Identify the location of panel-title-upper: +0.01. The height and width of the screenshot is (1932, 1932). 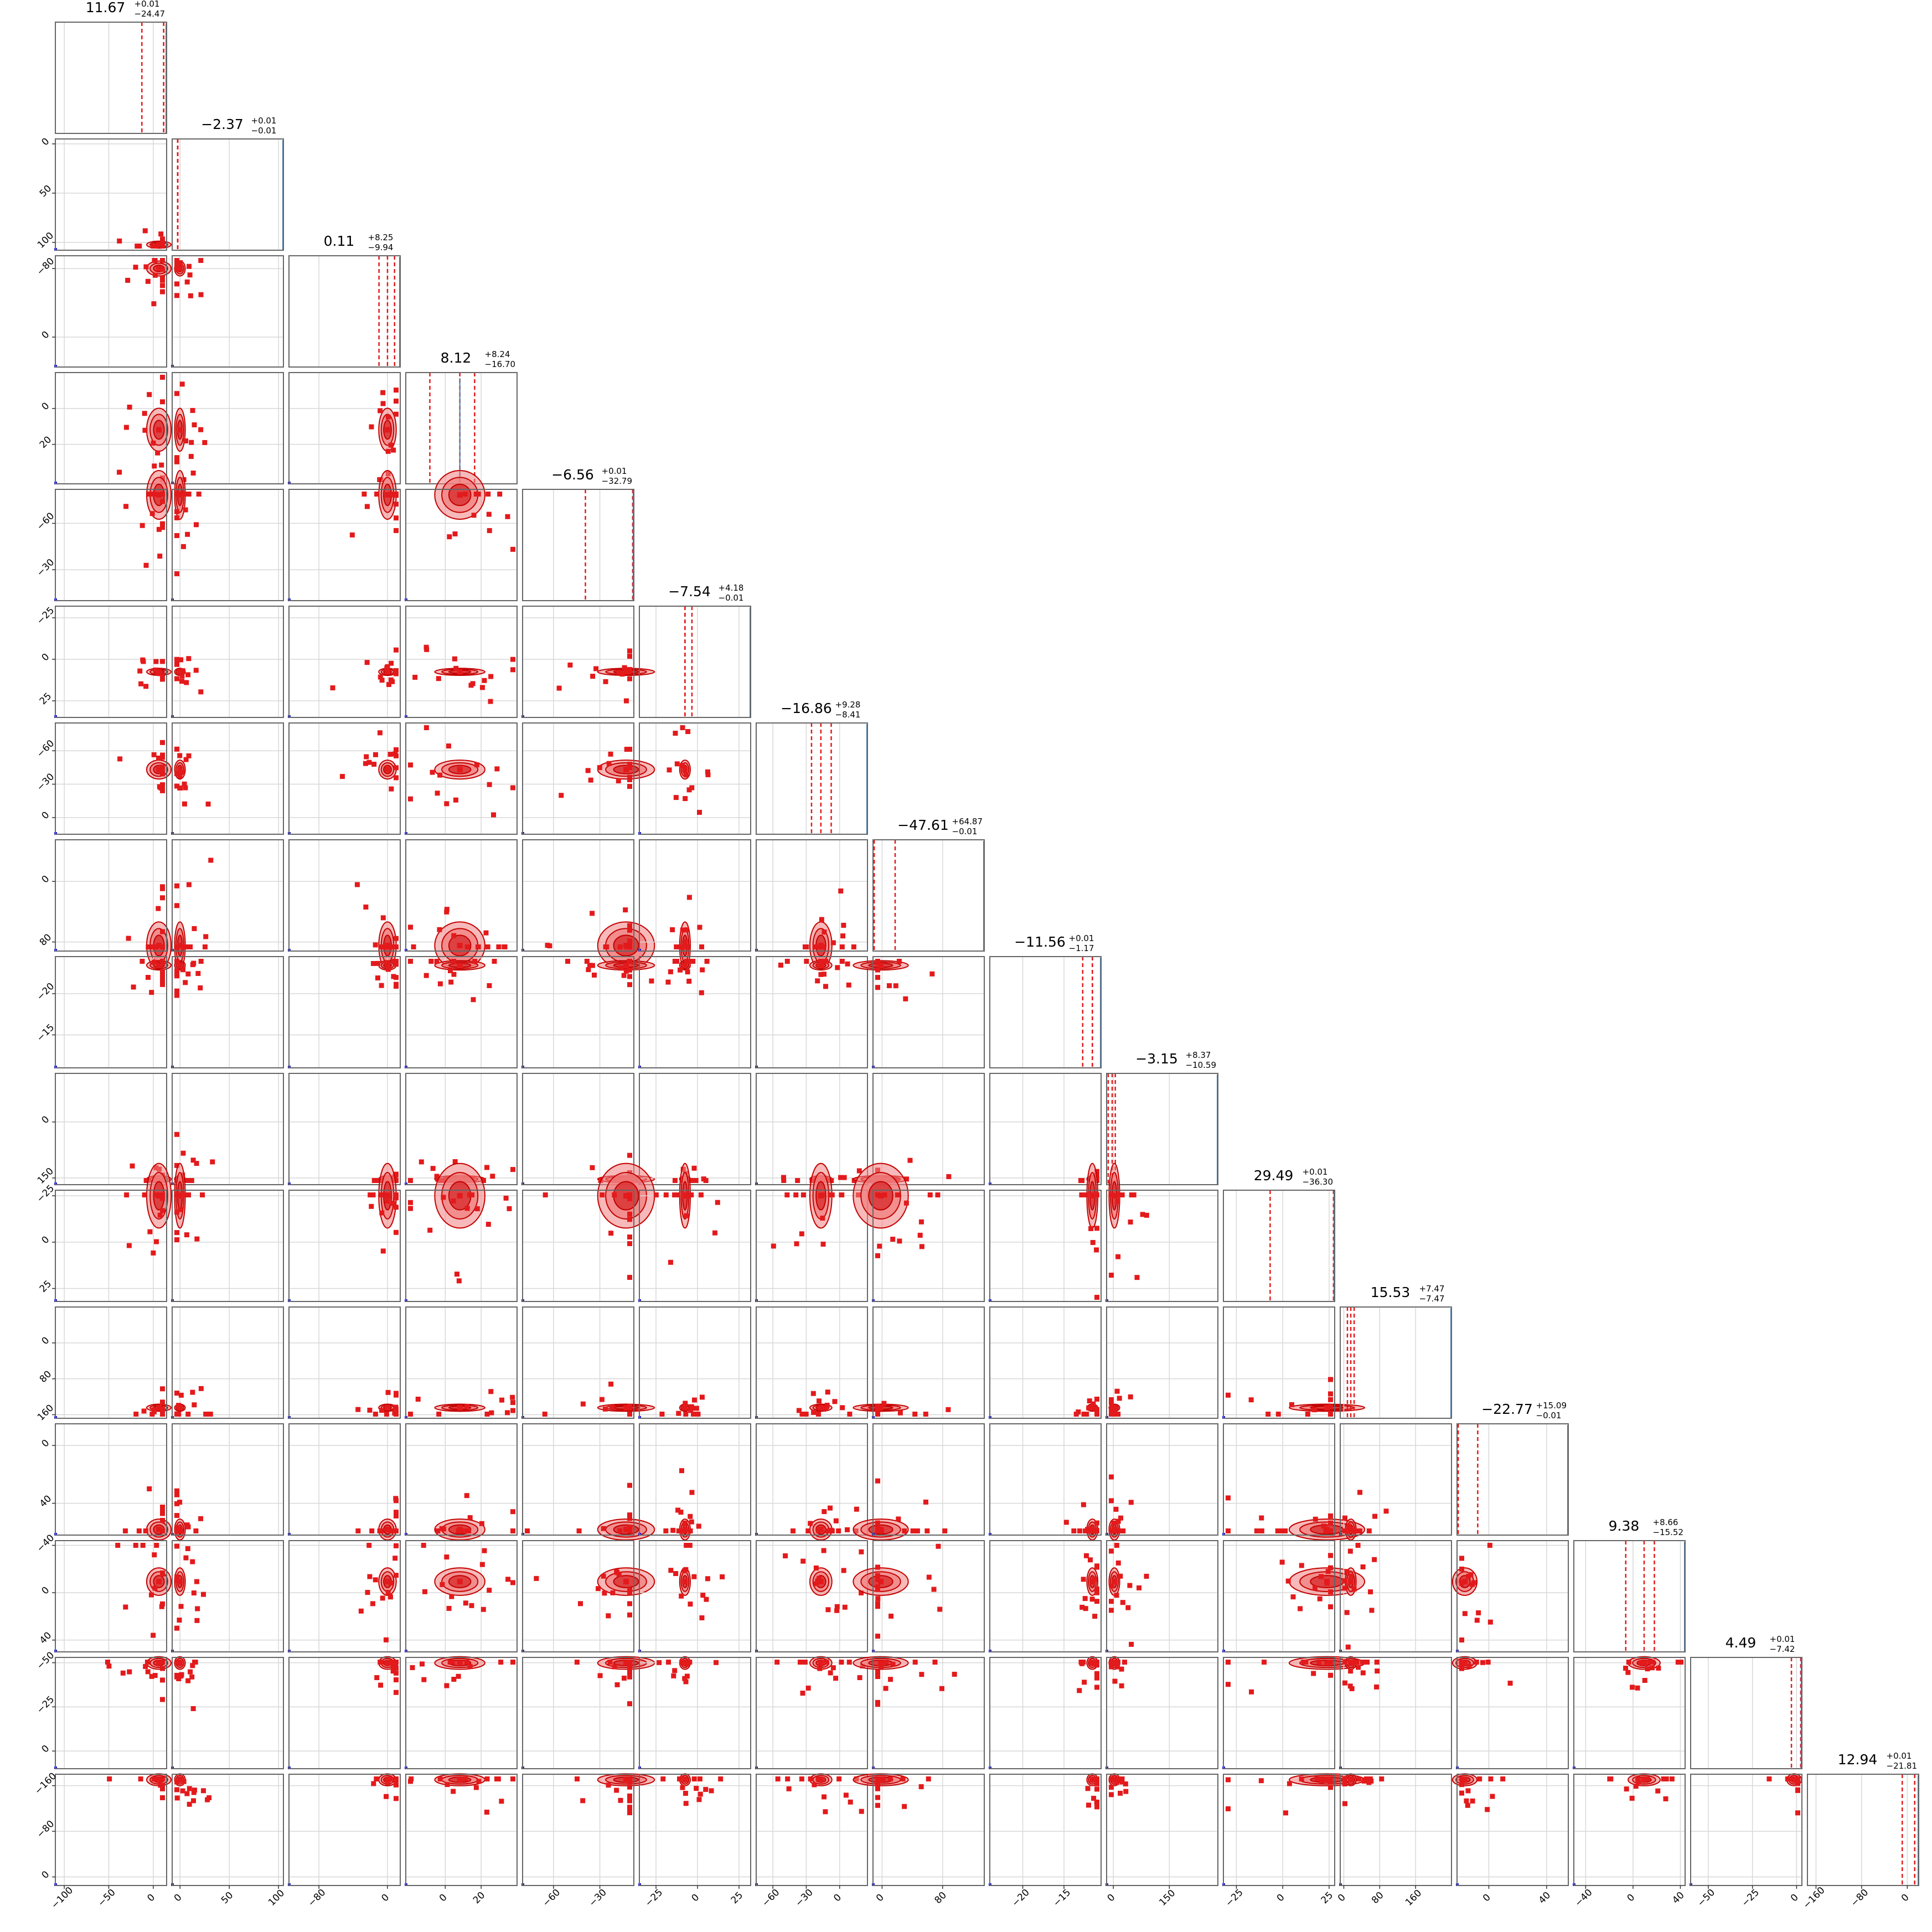
(1315, 1172).